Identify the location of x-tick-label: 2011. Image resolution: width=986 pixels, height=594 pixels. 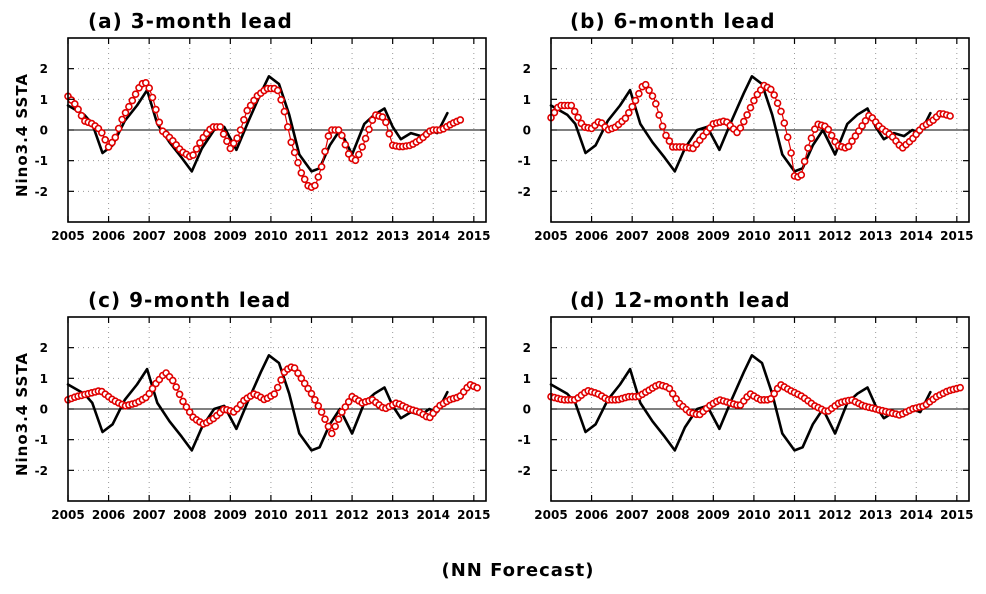
(794, 236).